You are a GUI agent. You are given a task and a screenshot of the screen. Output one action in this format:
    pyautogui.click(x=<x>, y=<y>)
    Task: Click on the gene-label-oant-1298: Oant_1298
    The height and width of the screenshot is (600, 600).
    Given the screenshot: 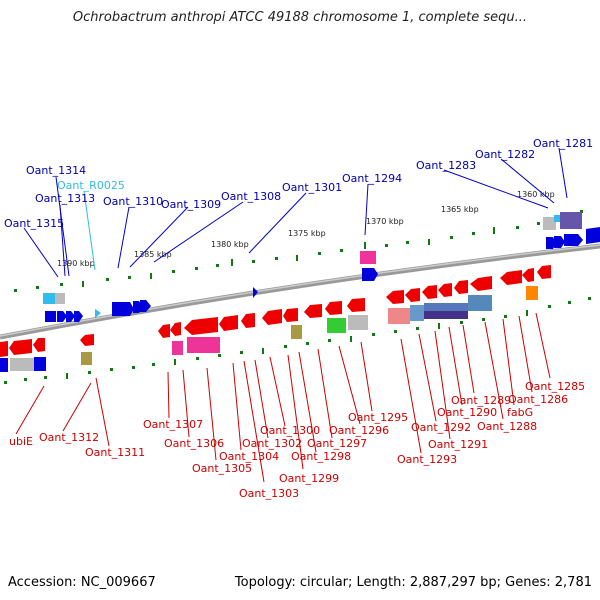 What is the action you would take?
    pyautogui.click(x=321, y=456)
    